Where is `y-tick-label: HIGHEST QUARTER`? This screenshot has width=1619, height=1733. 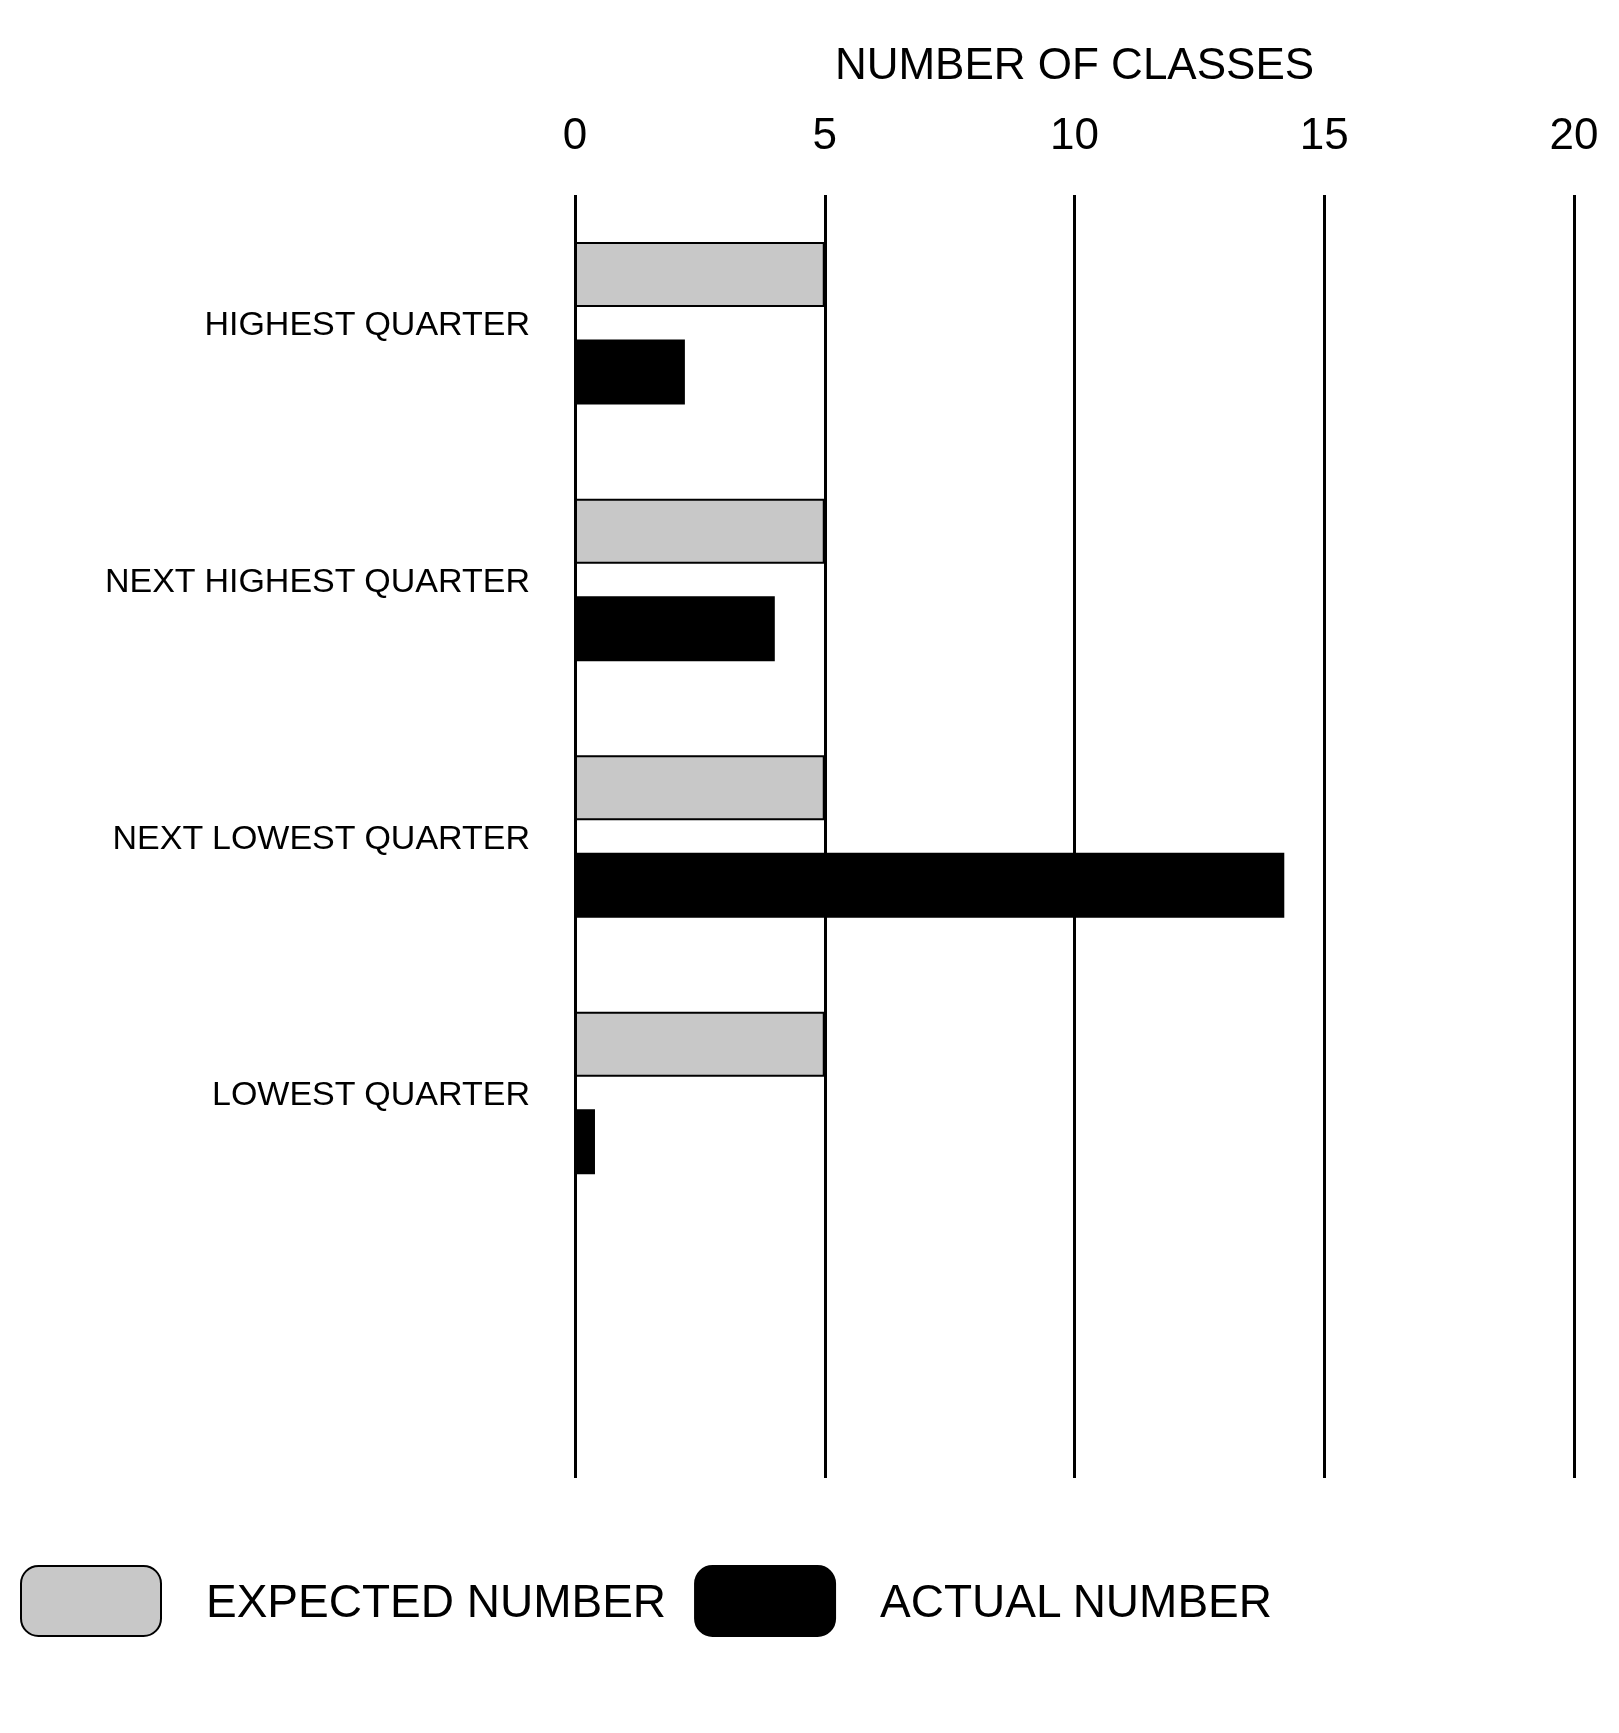
y-tick-label: HIGHEST QUARTER is located at coordinates (367, 323).